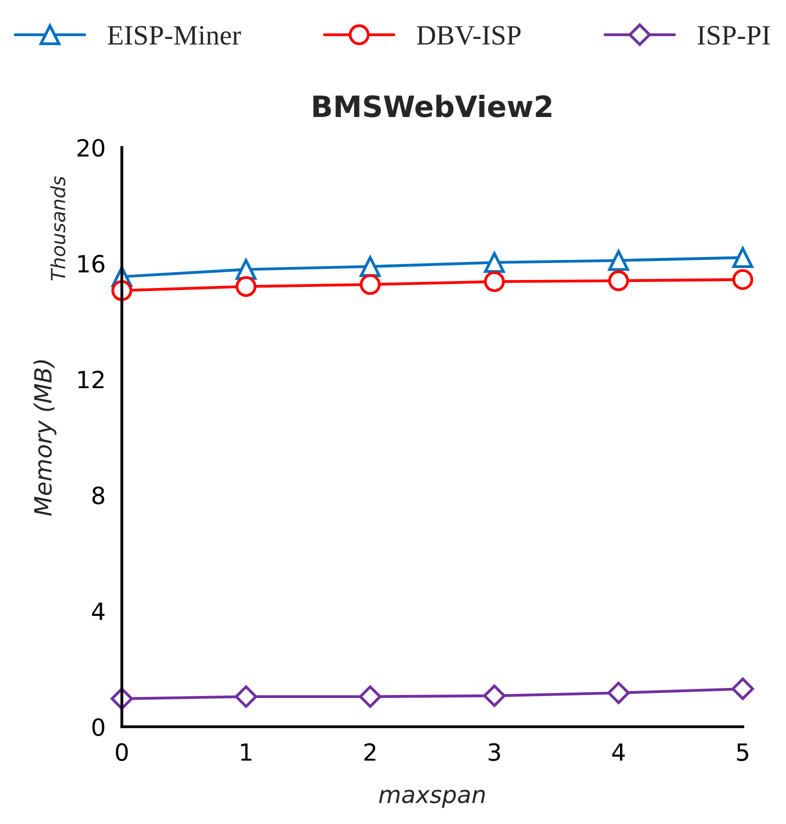 The image size is (786, 824). I want to click on y-tick-label: 0, so click(98, 727).